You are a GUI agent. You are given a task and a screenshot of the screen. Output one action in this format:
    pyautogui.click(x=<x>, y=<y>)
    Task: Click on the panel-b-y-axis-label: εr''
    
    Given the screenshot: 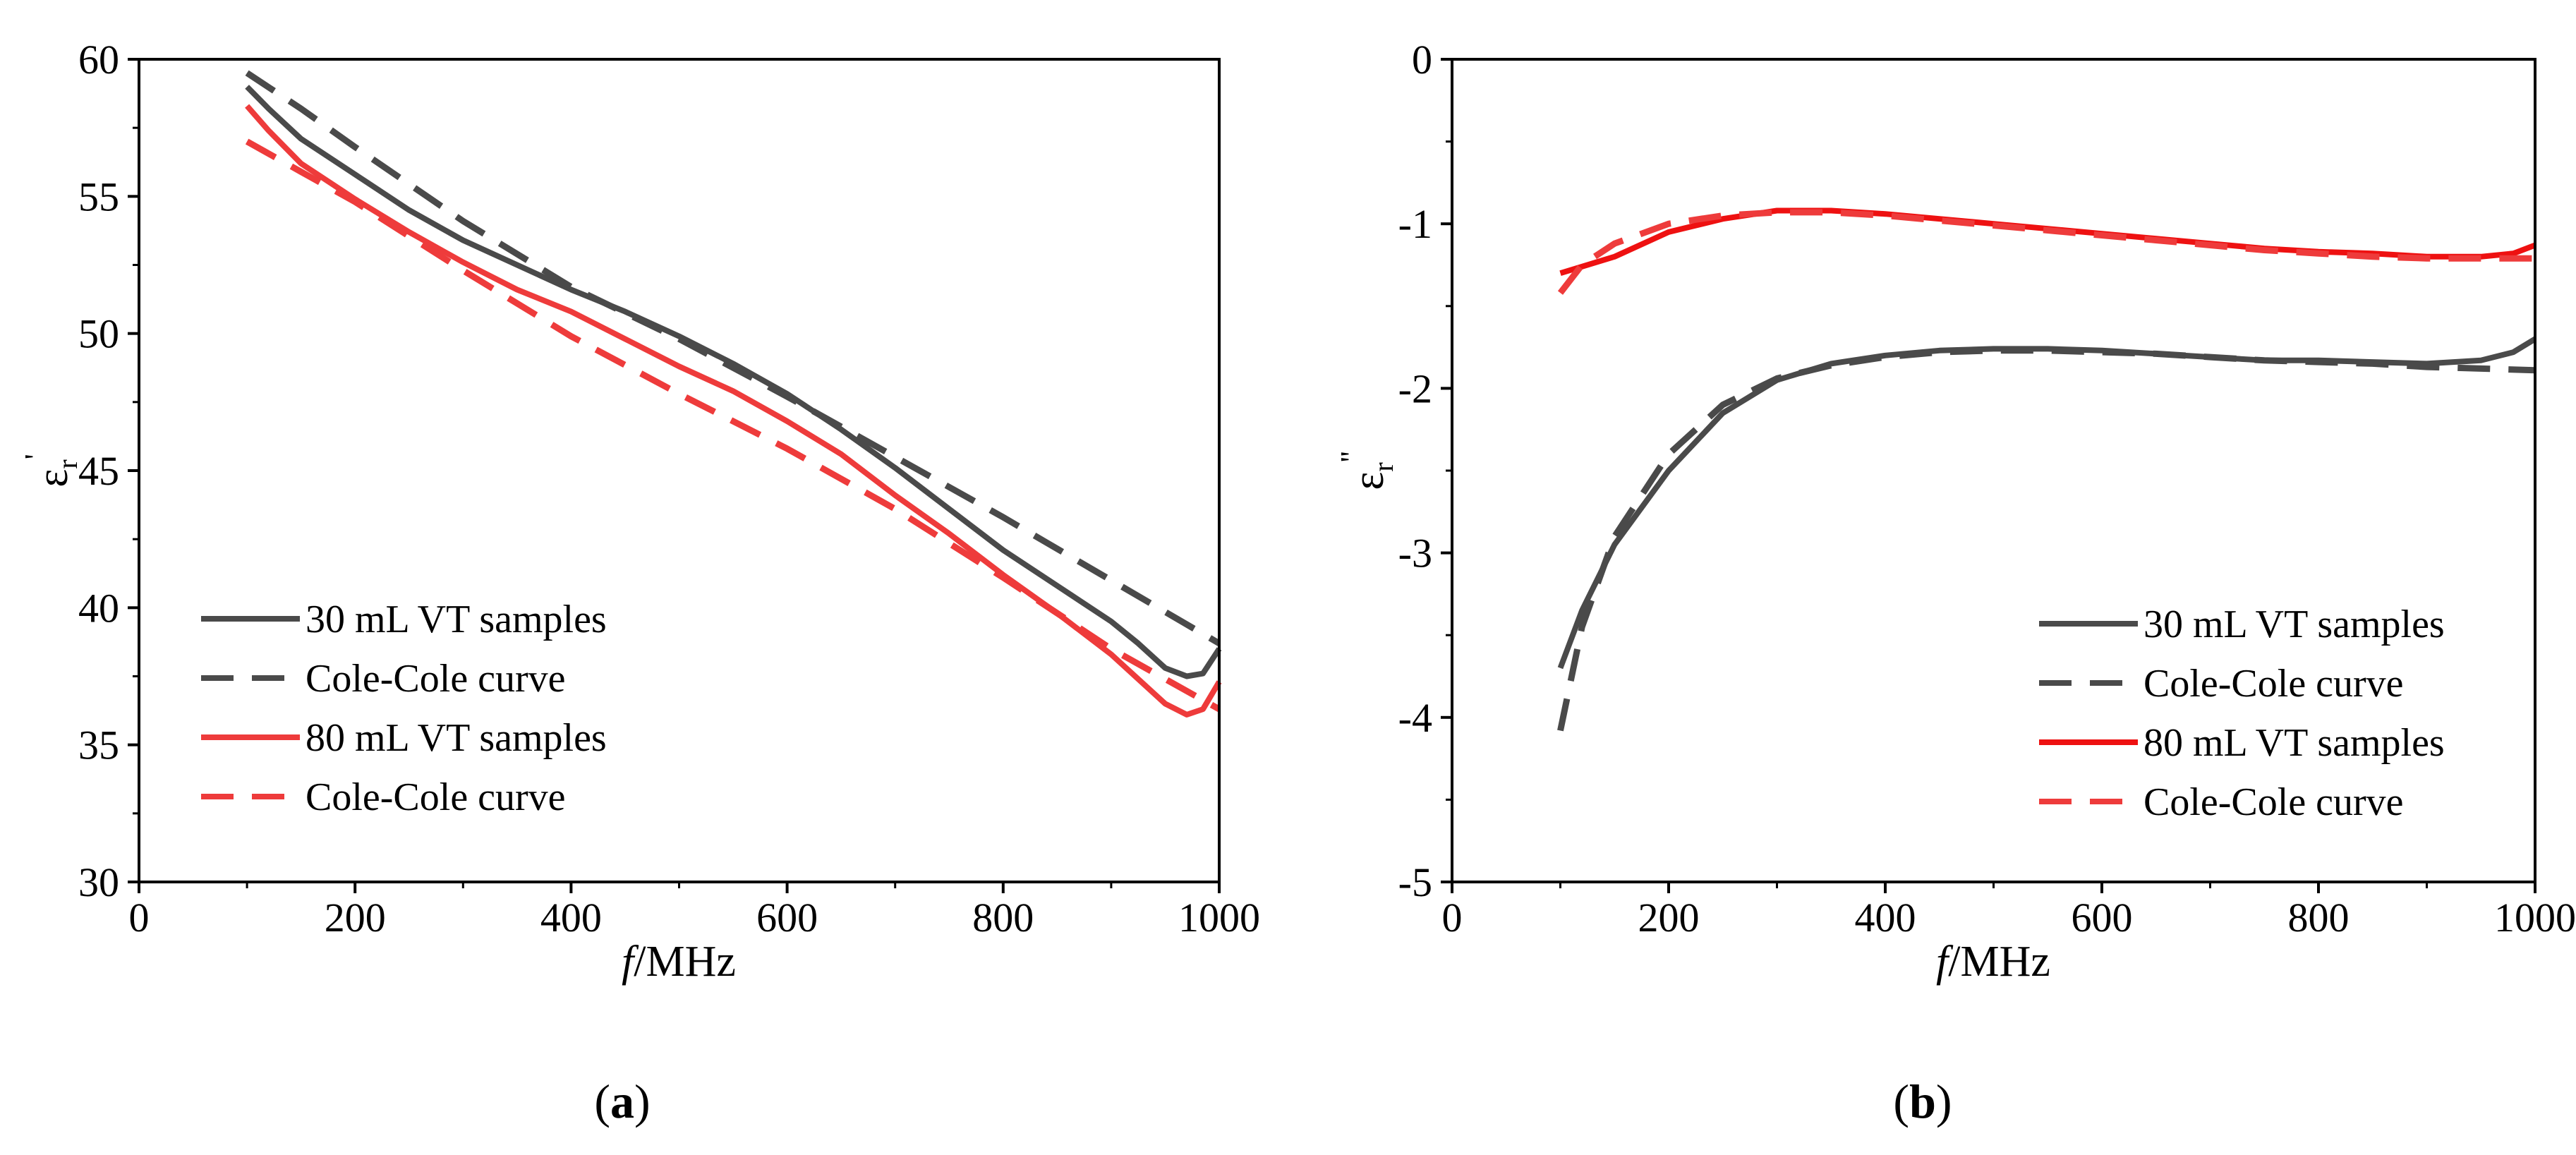 What is the action you would take?
    pyautogui.click(x=1366, y=470)
    